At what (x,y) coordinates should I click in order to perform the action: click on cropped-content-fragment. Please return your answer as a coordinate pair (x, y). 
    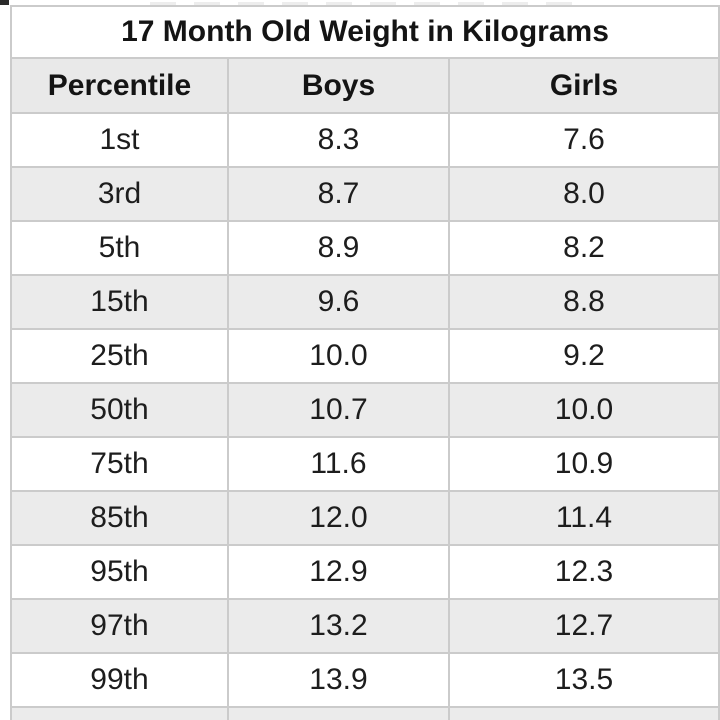
    Looking at the image, I should click on (4, 2).